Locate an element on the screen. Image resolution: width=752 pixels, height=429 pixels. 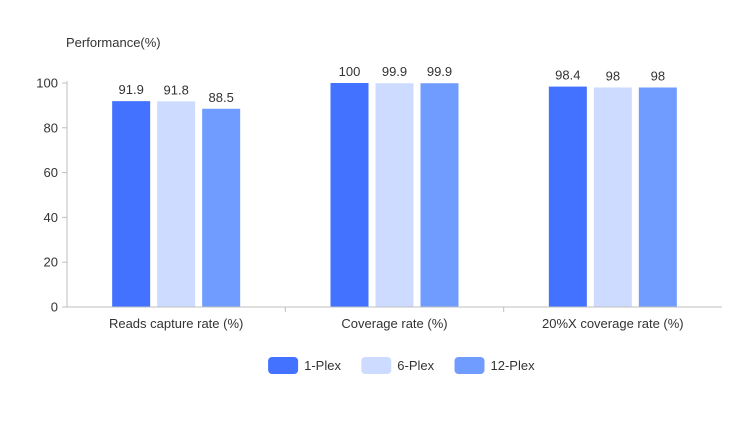
bar-data-label: 98.4 is located at coordinates (567, 75).